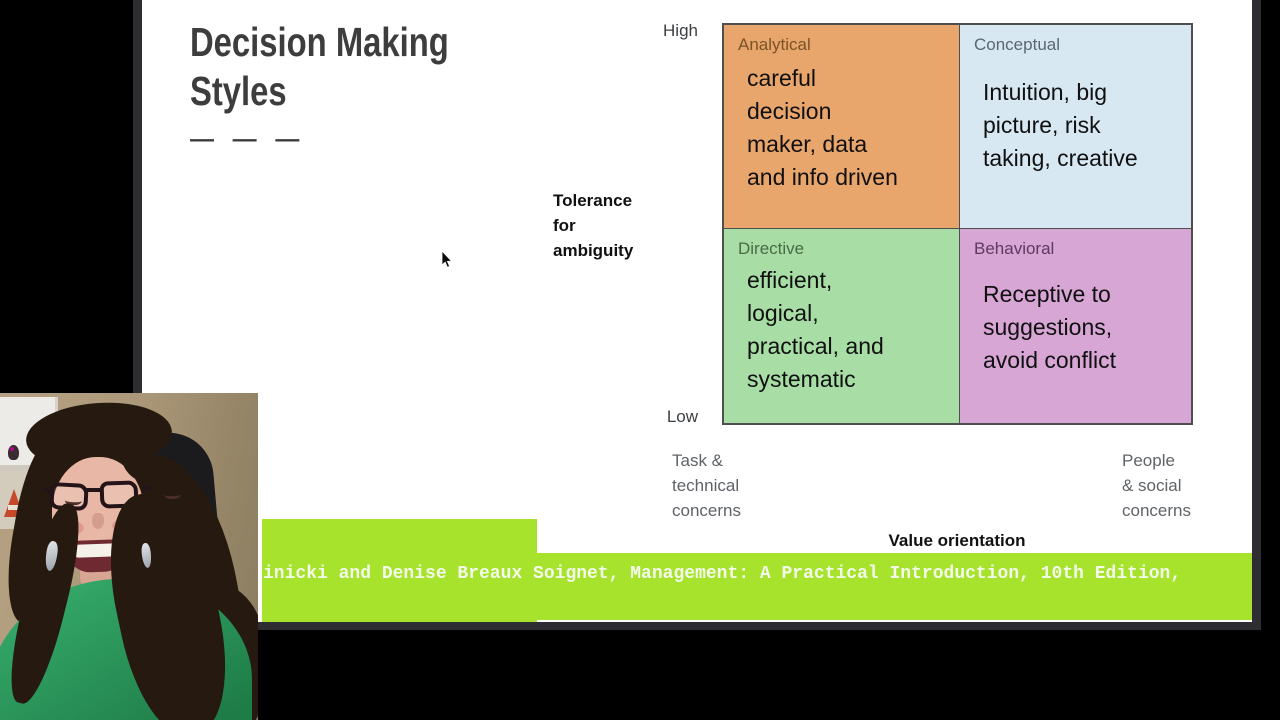  What do you see at coordinates (98, 521) in the screenshot?
I see `presenter-nose` at bounding box center [98, 521].